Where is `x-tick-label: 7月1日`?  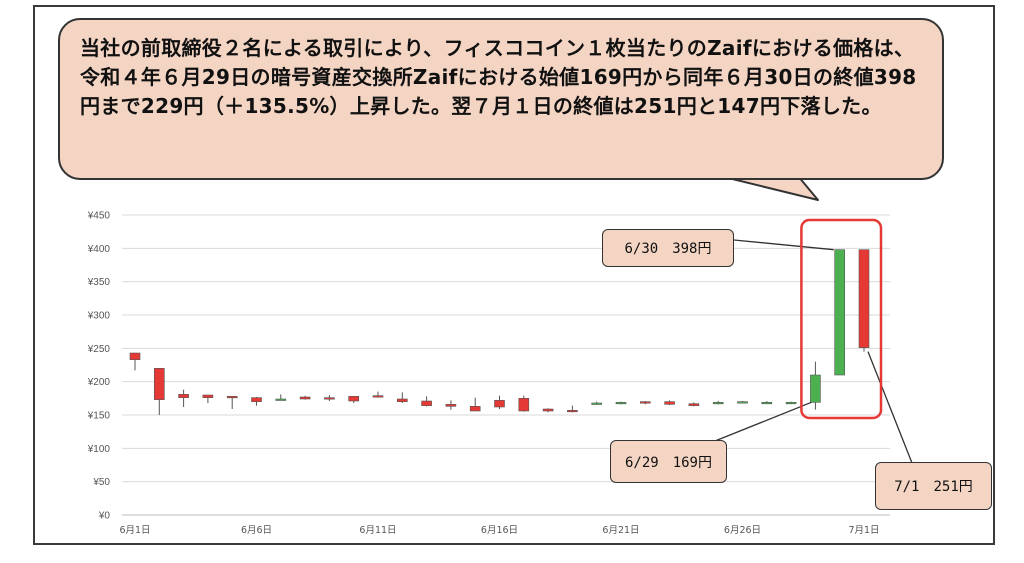
x-tick-label: 7月1日 is located at coordinates (863, 530).